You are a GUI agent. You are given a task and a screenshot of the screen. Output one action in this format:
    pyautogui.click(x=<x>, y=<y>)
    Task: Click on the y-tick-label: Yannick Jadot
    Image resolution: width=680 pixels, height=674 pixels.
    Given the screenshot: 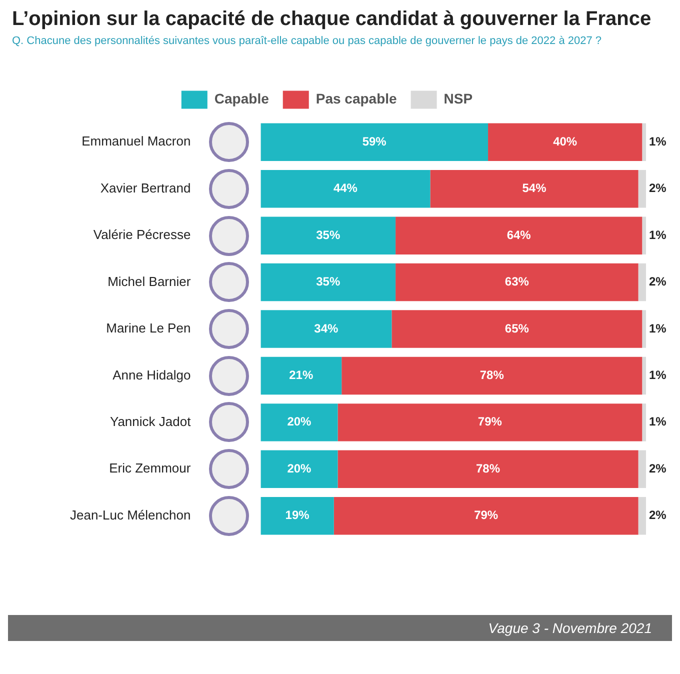 What is the action you would take?
    pyautogui.click(x=151, y=421)
    